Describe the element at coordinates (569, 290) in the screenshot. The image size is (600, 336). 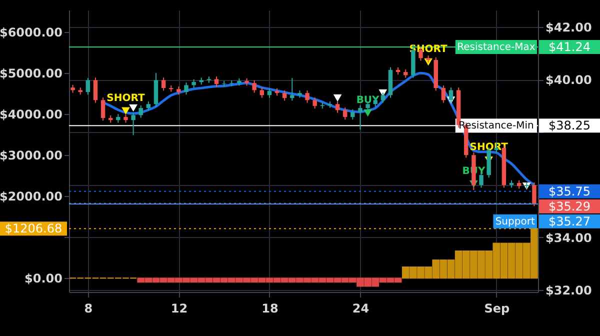
I see `y-tick-label: $32.00` at that location.